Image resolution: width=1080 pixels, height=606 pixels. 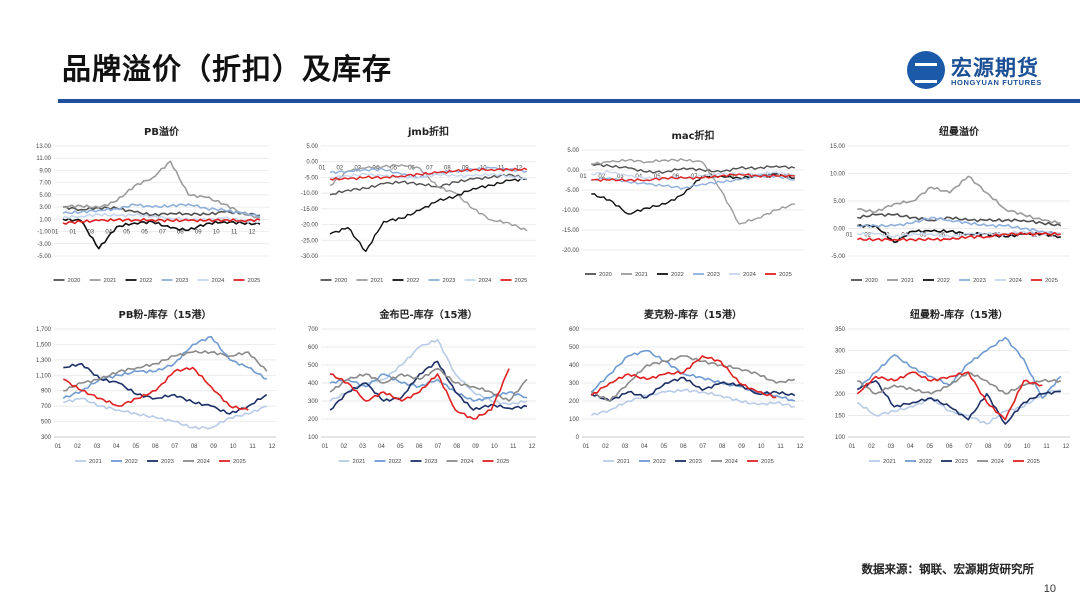 What do you see at coordinates (44, 147) in the screenshot?
I see `y-tick-label: 13.00` at bounding box center [44, 147].